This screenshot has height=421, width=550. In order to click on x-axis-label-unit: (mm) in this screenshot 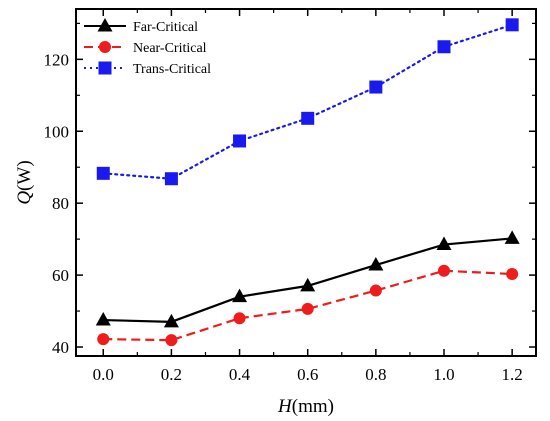, I will do `click(313, 406)`.